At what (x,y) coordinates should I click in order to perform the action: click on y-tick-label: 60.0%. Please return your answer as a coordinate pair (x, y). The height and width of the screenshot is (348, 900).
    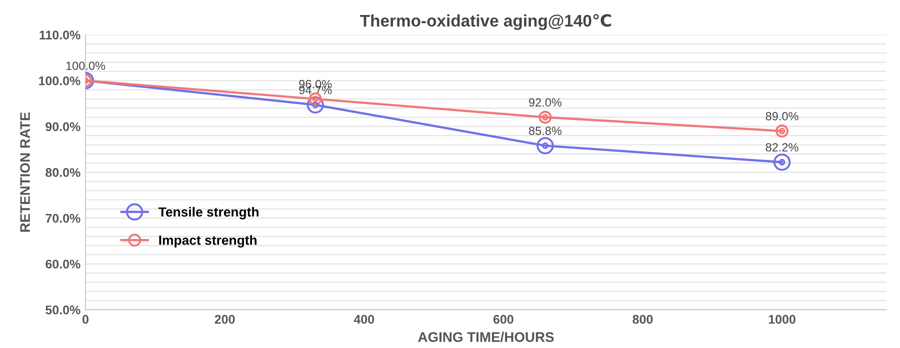
    Looking at the image, I should click on (63, 264).